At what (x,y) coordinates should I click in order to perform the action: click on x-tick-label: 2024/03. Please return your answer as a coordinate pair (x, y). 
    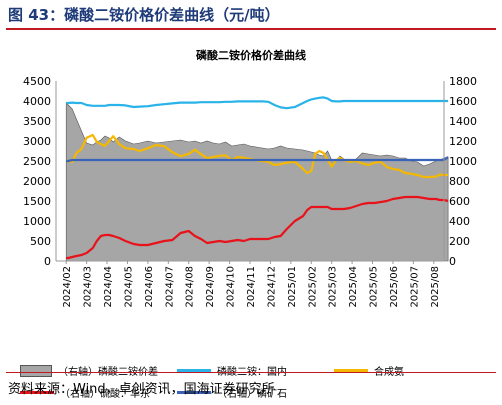
    Looking at the image, I should click on (88, 287).